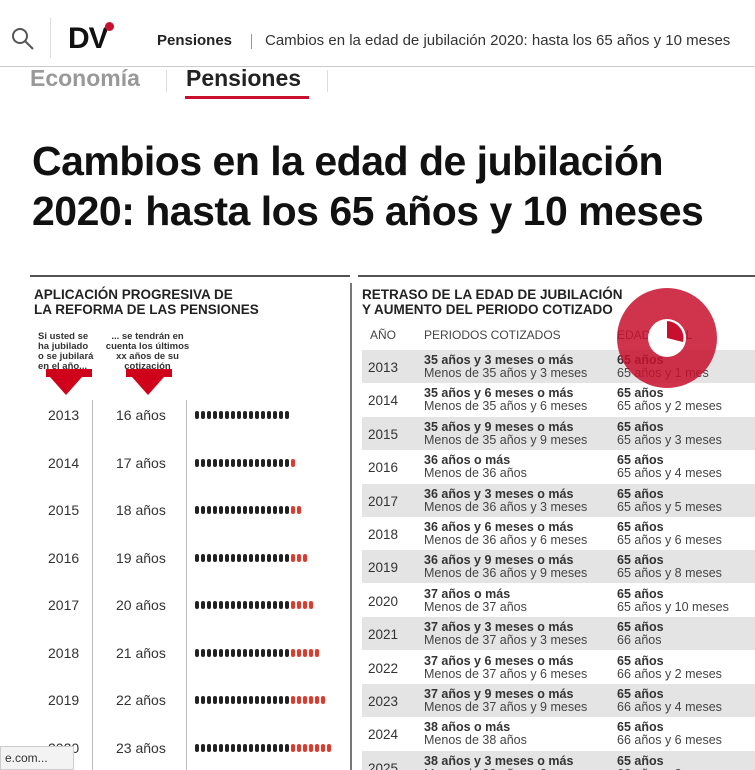  I want to click on years: 19 años, so click(141, 557).